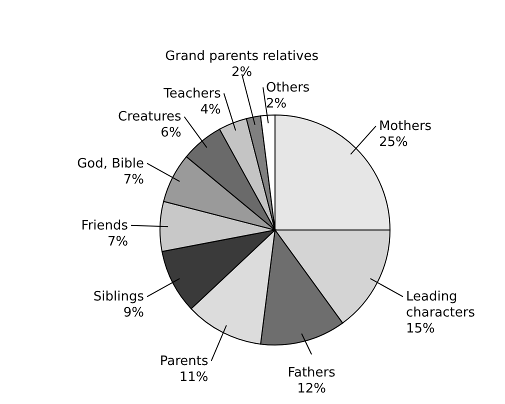 This screenshot has width=505, height=404. Describe the element at coordinates (133, 313) in the screenshot. I see `data-label: 9%` at that location.